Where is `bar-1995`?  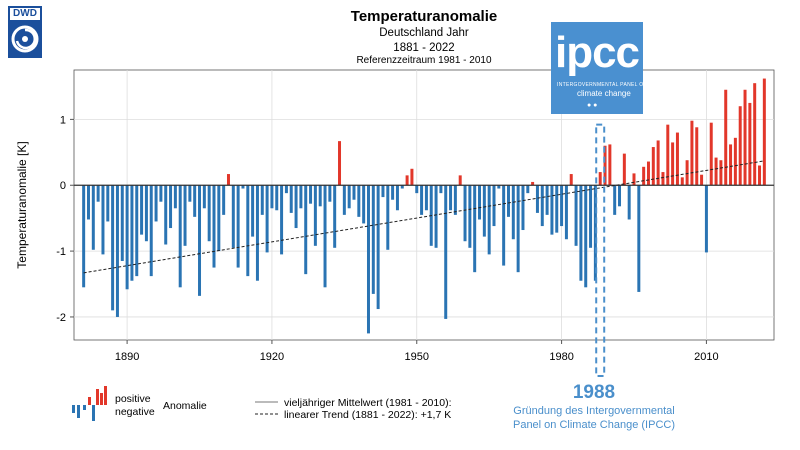
bar-1995 is located at coordinates (634, 179).